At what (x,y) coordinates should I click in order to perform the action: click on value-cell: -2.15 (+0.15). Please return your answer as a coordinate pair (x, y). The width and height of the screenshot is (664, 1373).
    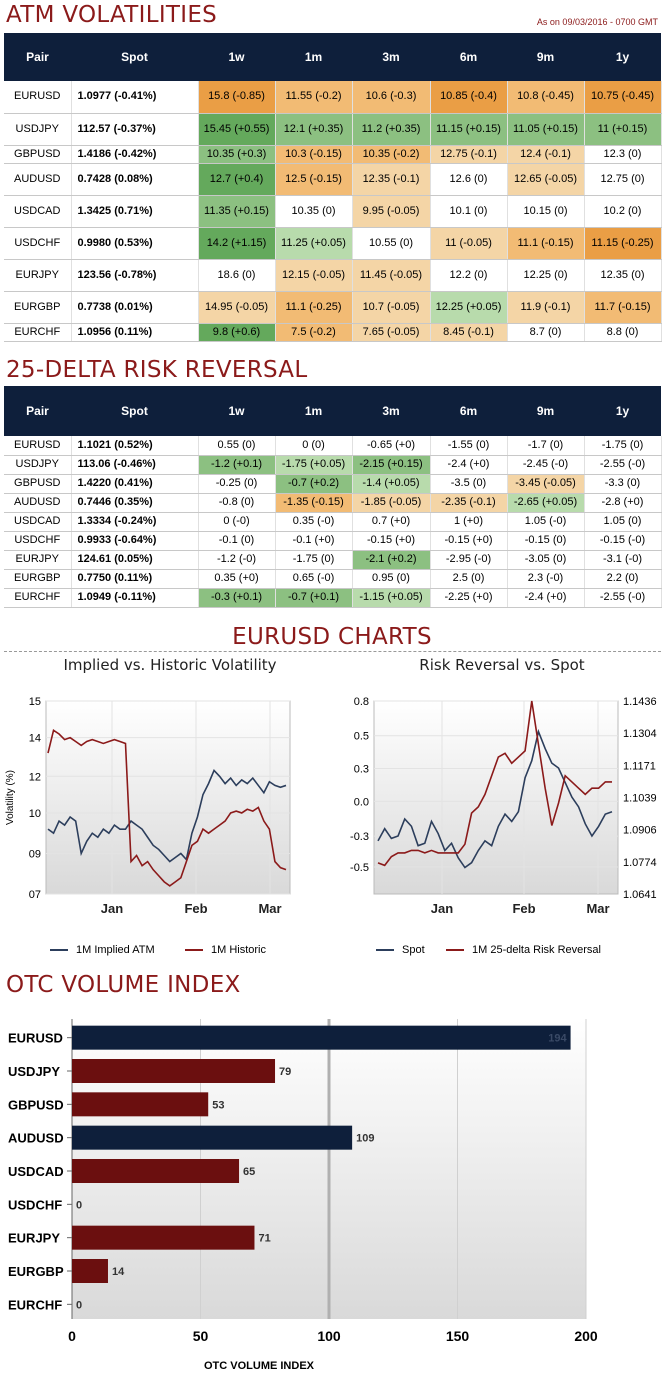
    Looking at the image, I should click on (391, 465).